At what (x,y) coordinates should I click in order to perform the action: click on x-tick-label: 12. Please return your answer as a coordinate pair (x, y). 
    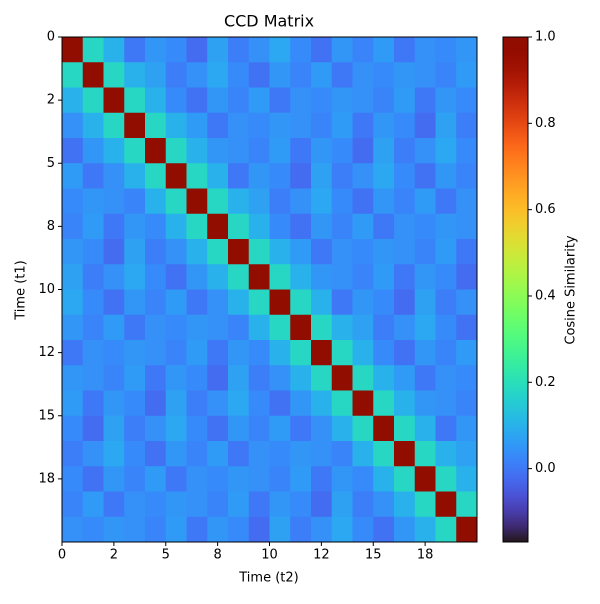
    Looking at the image, I should click on (321, 555).